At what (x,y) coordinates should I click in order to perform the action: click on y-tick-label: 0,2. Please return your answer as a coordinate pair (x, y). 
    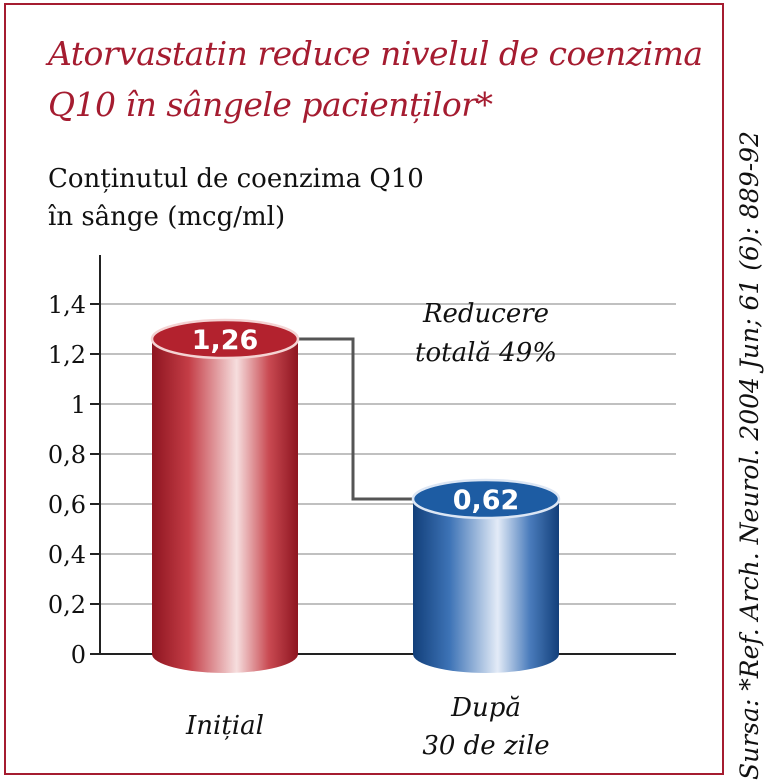
    Looking at the image, I should click on (67, 605).